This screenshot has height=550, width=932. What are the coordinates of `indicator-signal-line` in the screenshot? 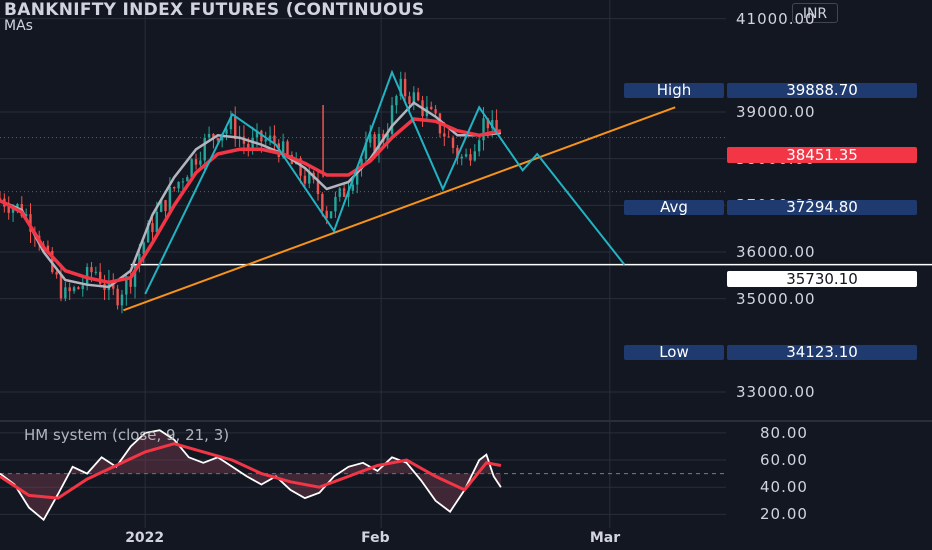 It's located at (251, 471).